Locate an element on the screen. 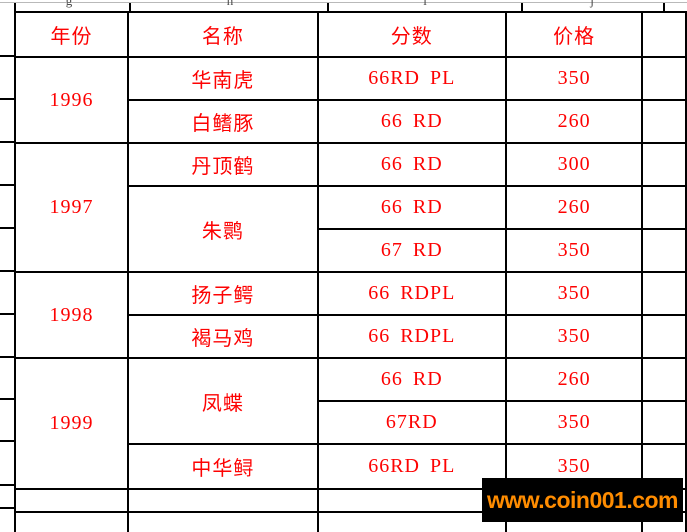  table-row: 67RD 350 is located at coordinates (351, 422).